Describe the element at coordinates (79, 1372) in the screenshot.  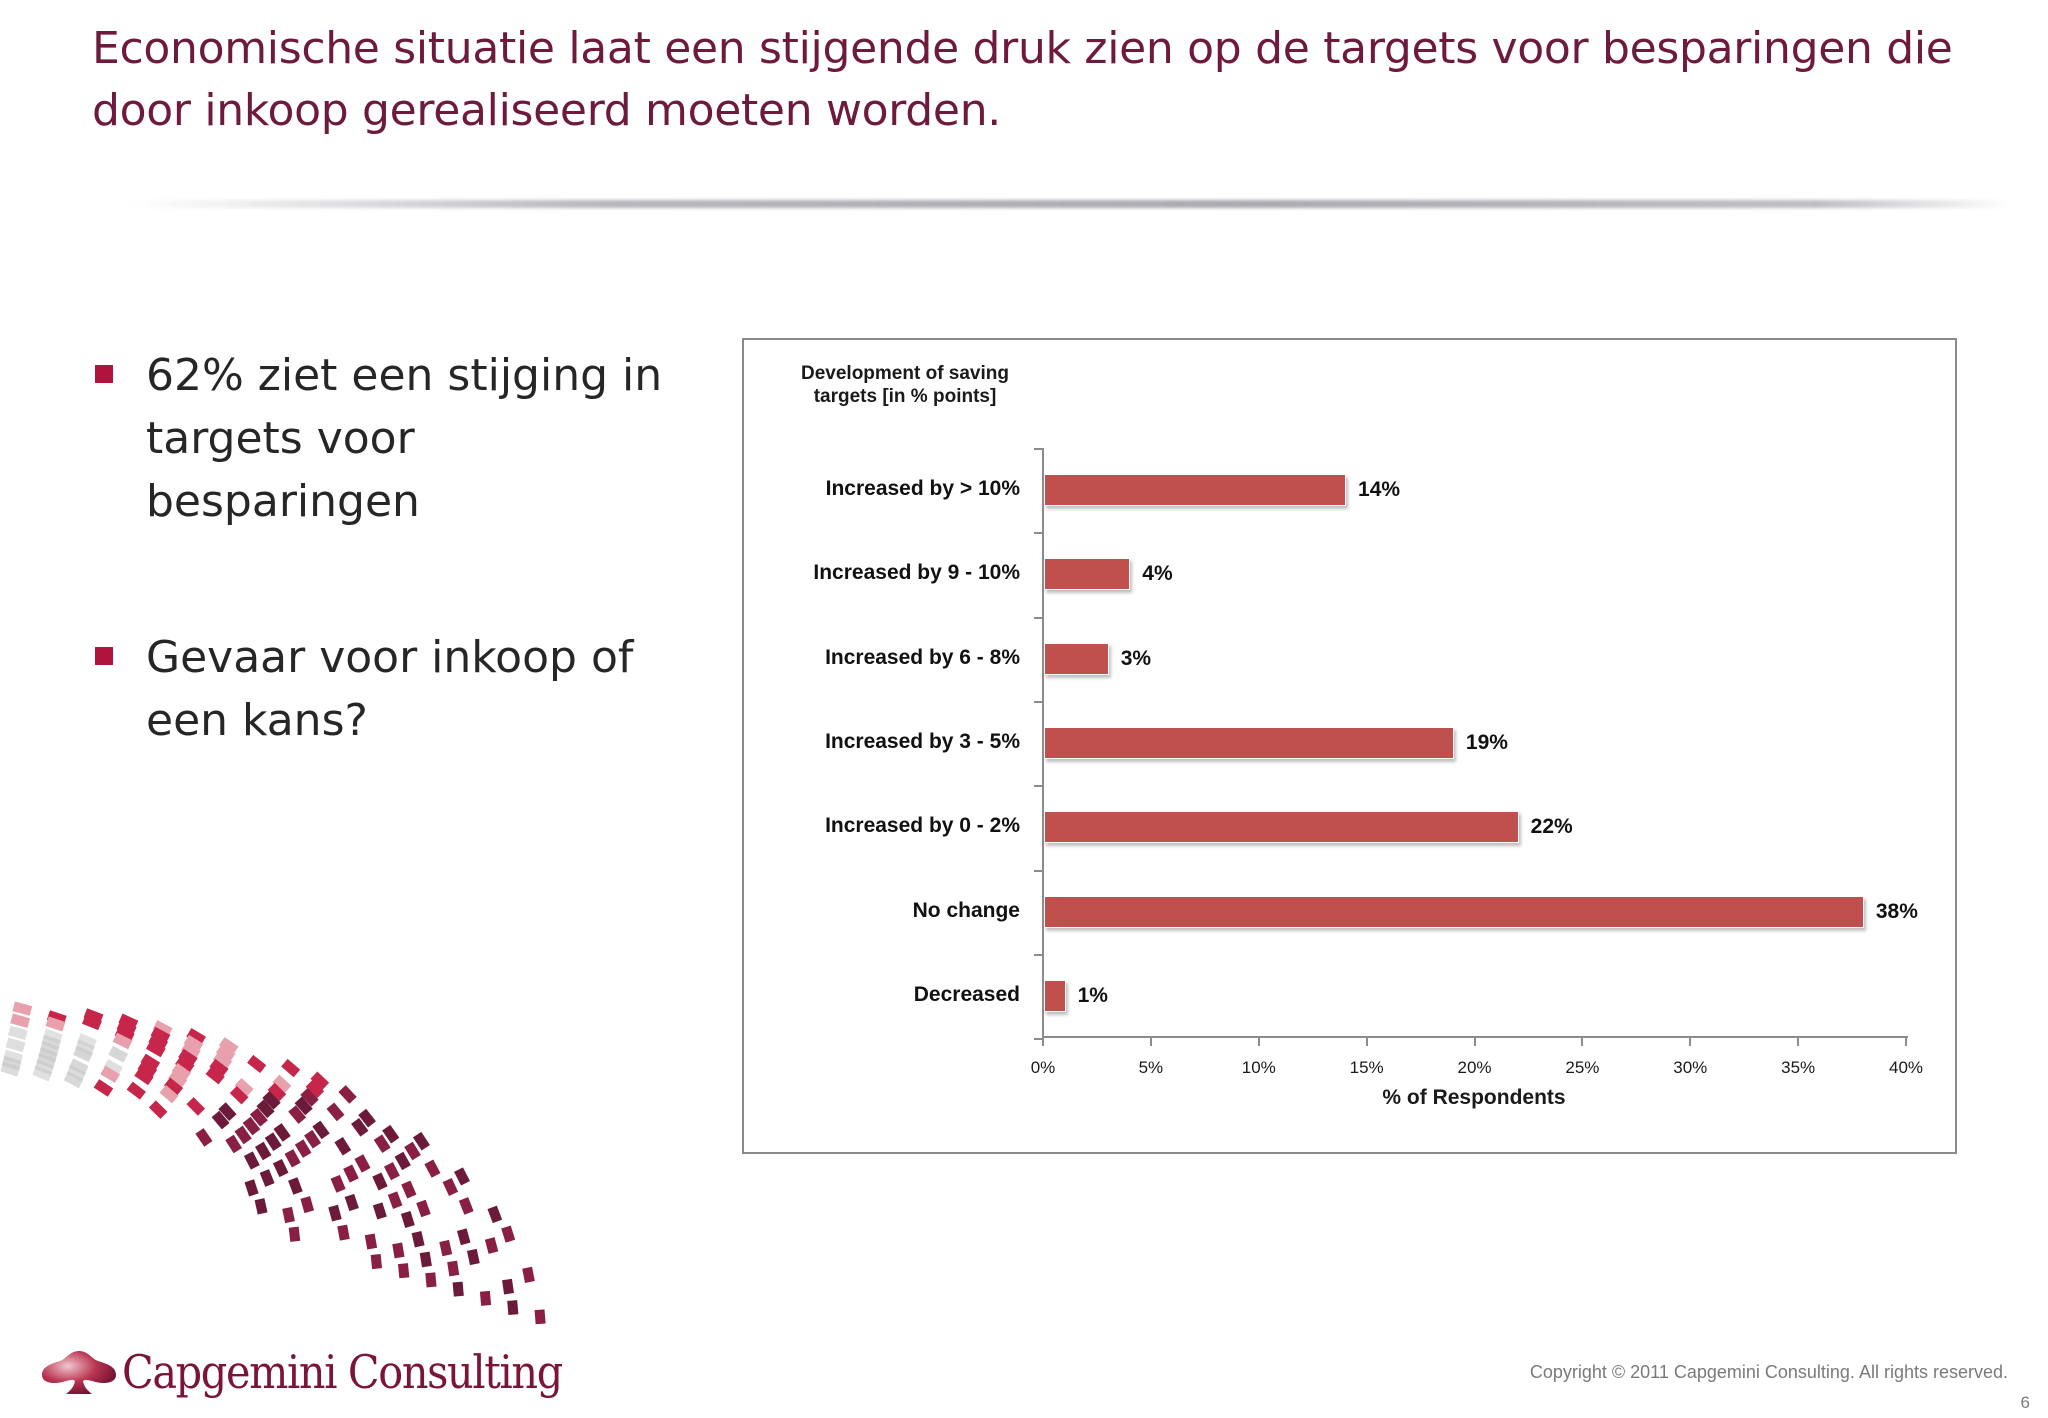
I see `spade-logo-icon` at that location.